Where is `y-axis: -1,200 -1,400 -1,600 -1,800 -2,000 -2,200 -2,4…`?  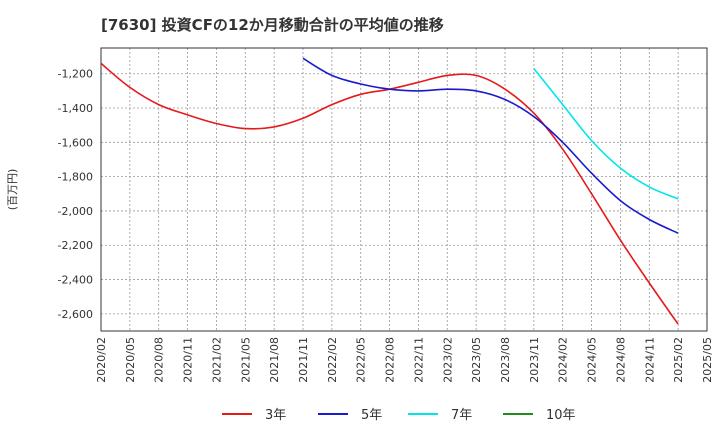 y-axis: -1,200 -1,400 -1,600 -1,800 -2,000 -2,200 -2,4… is located at coordinates (75, 194).